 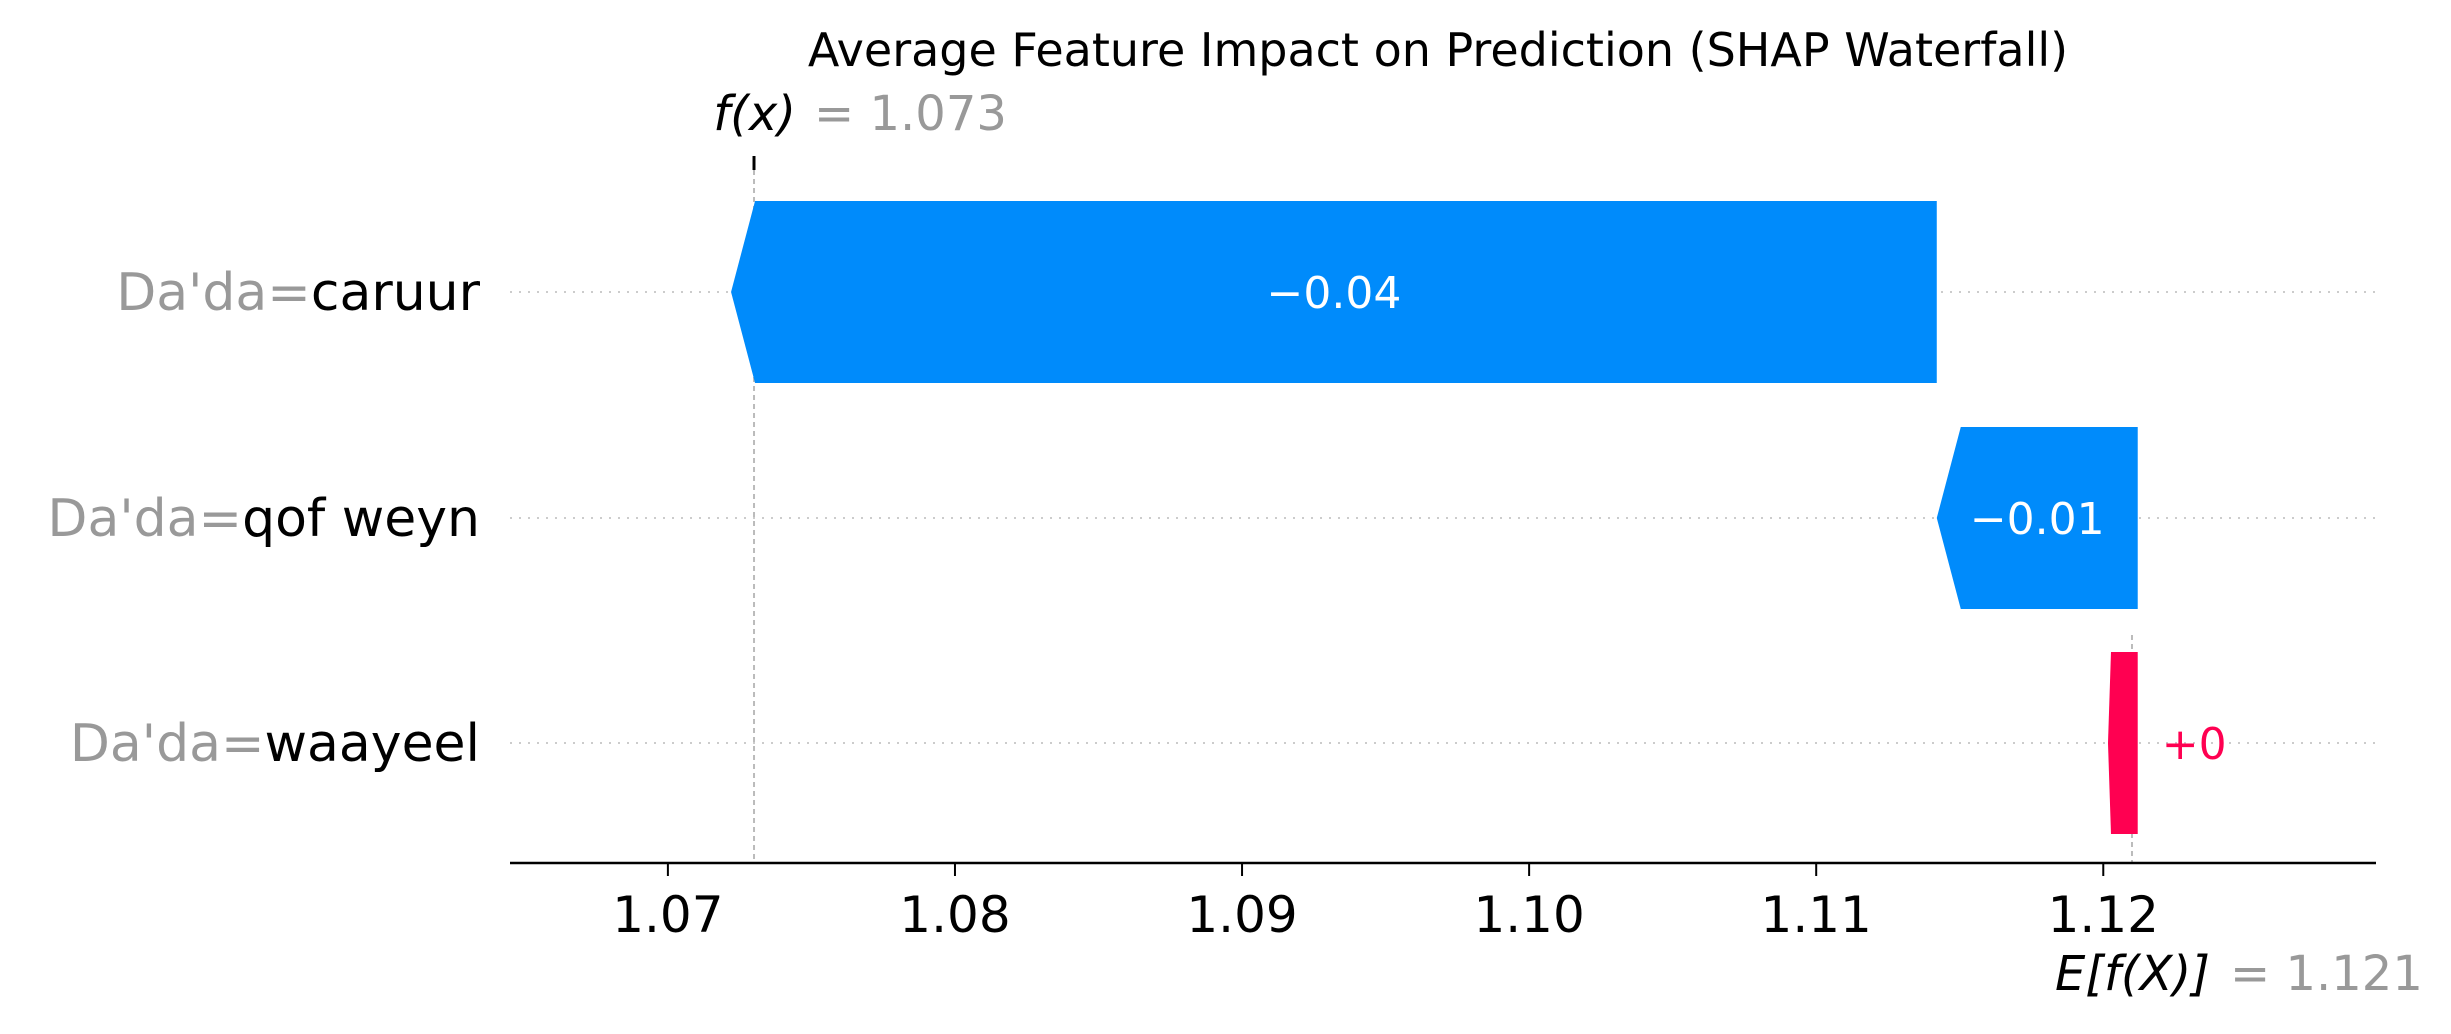 I want to click on x-tick-label: 1.08, so click(x=954, y=915).